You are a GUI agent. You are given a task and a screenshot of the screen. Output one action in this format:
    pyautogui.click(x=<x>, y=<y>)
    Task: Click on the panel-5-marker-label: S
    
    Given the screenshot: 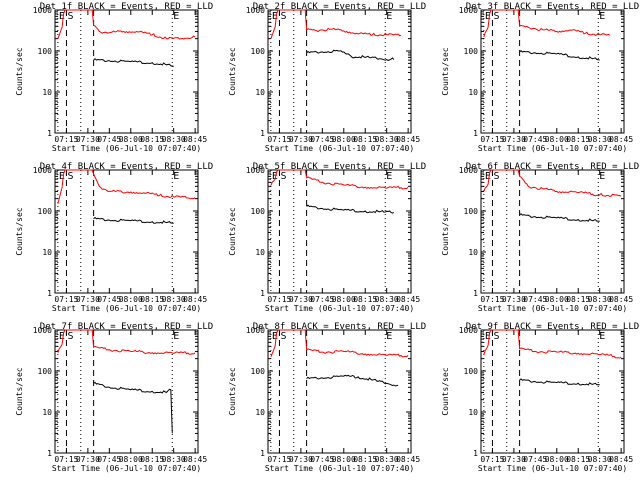 What is the action you would take?
    pyautogui.click(x=283, y=176)
    